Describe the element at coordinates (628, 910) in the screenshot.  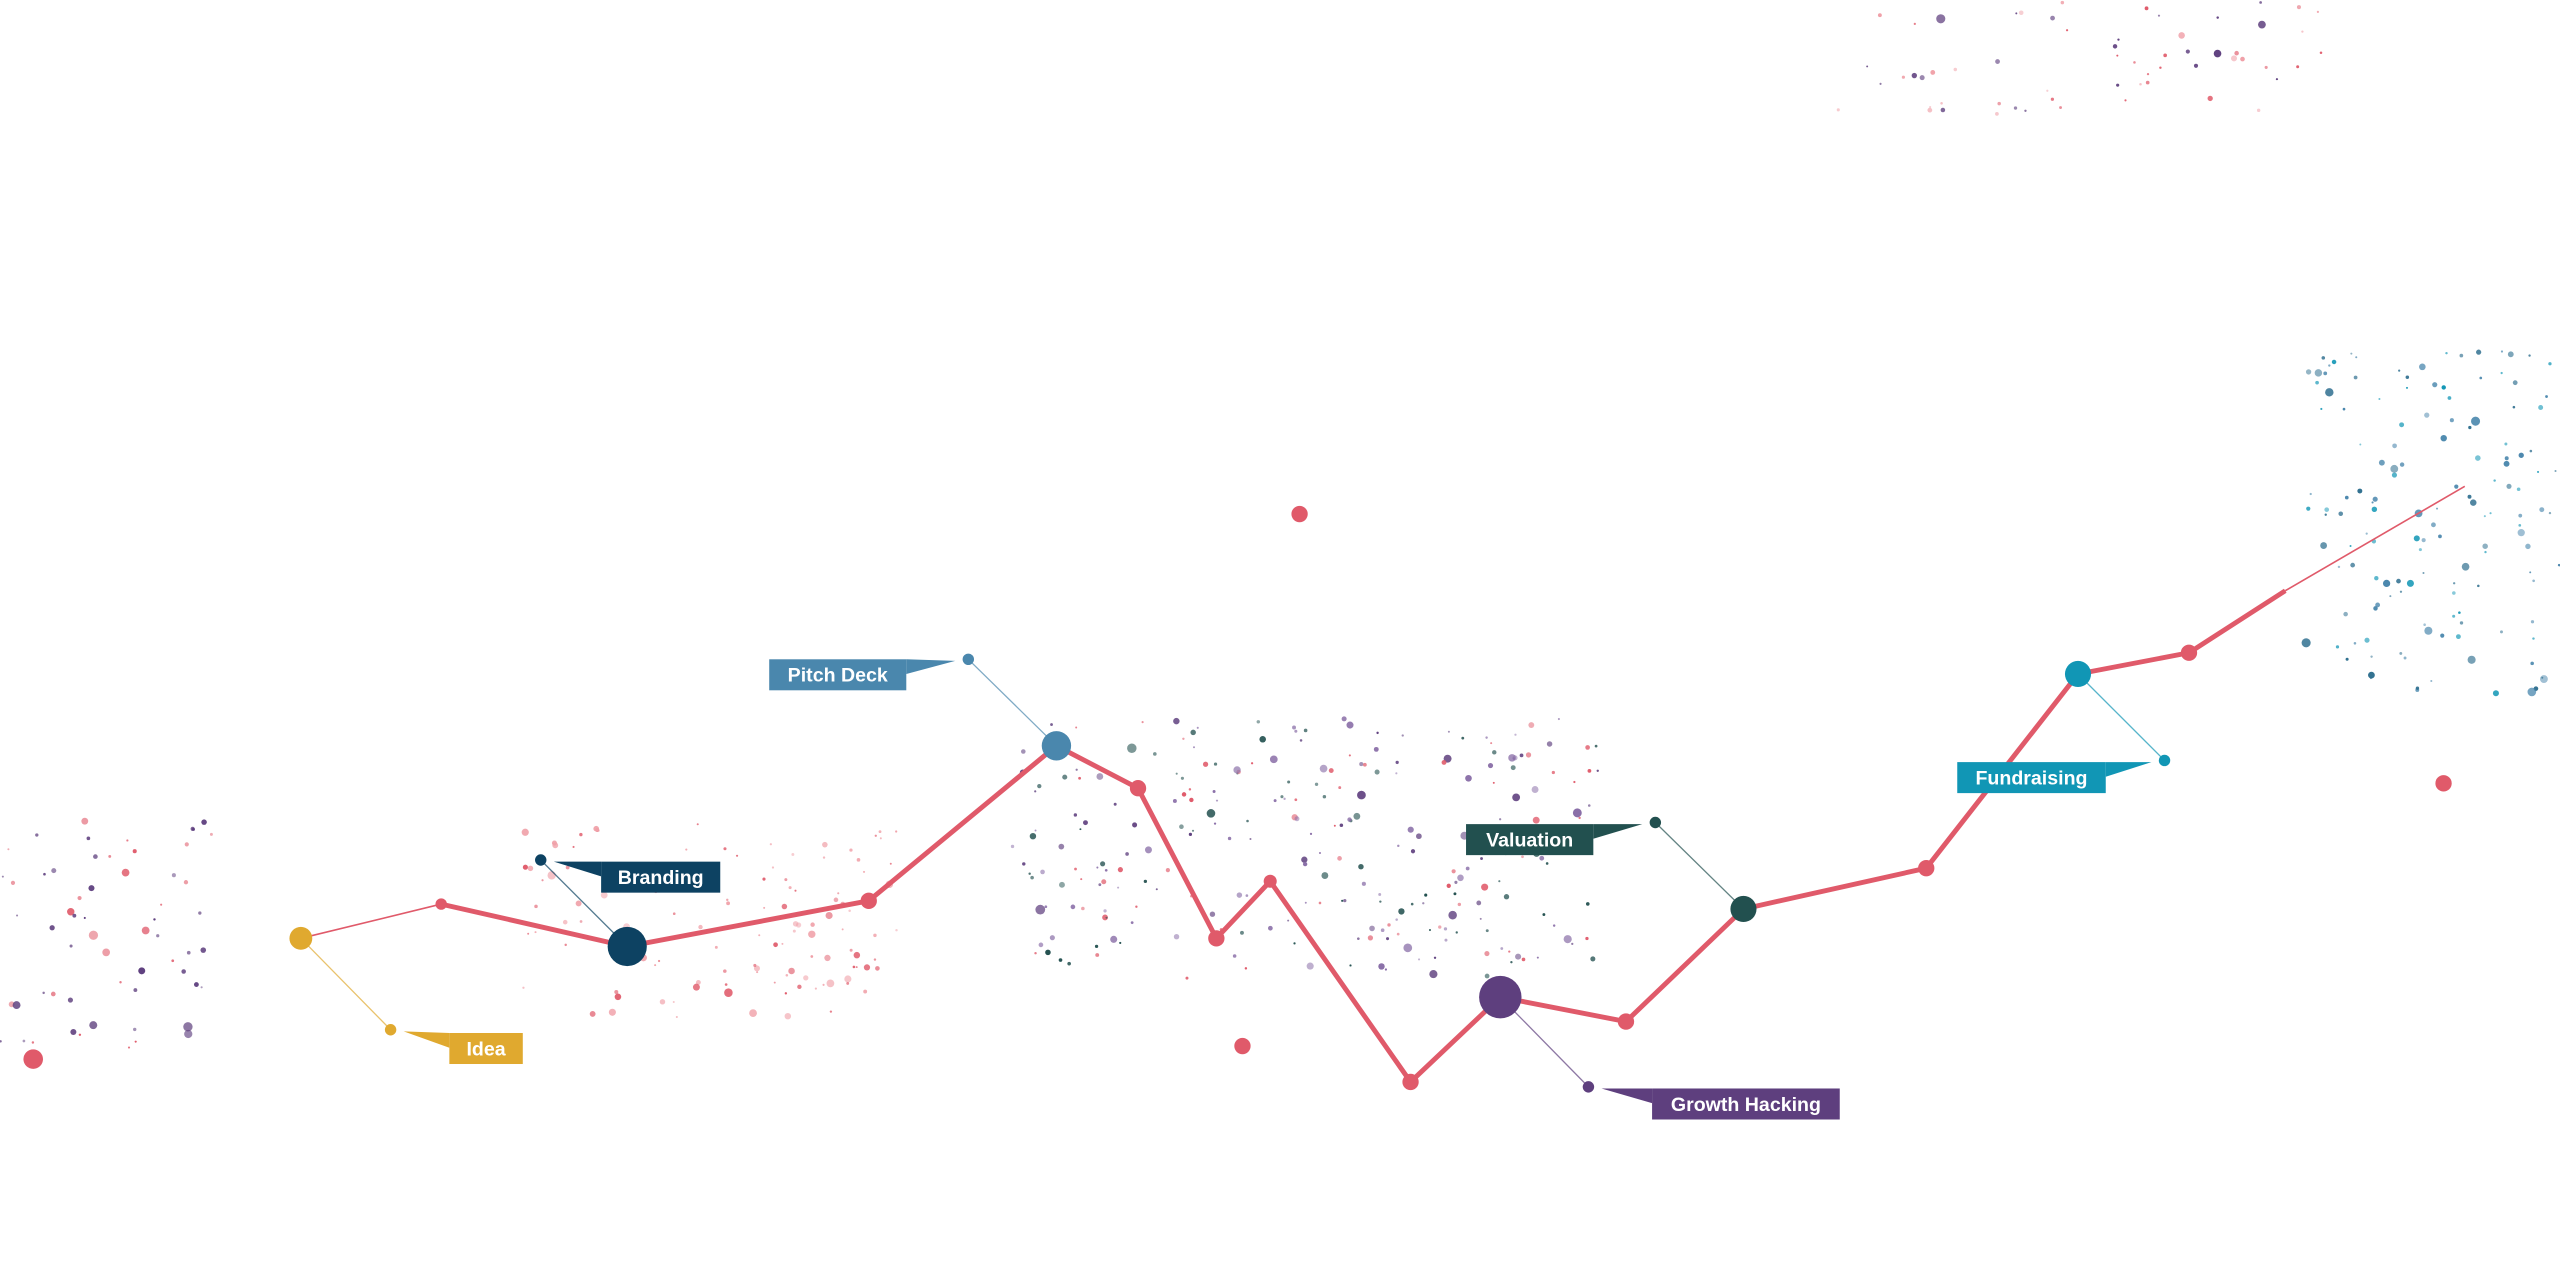
I see `milestone: Branding` at that location.